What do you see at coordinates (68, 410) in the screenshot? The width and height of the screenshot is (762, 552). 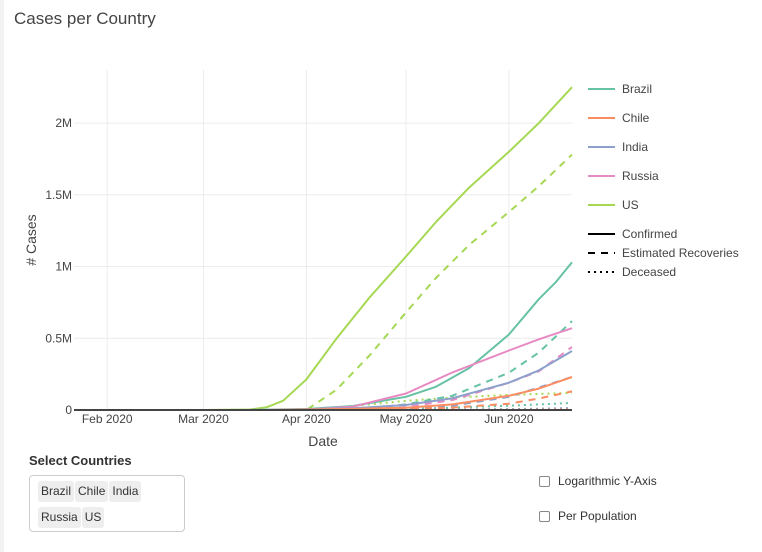 I see `y-tick-label: 0` at bounding box center [68, 410].